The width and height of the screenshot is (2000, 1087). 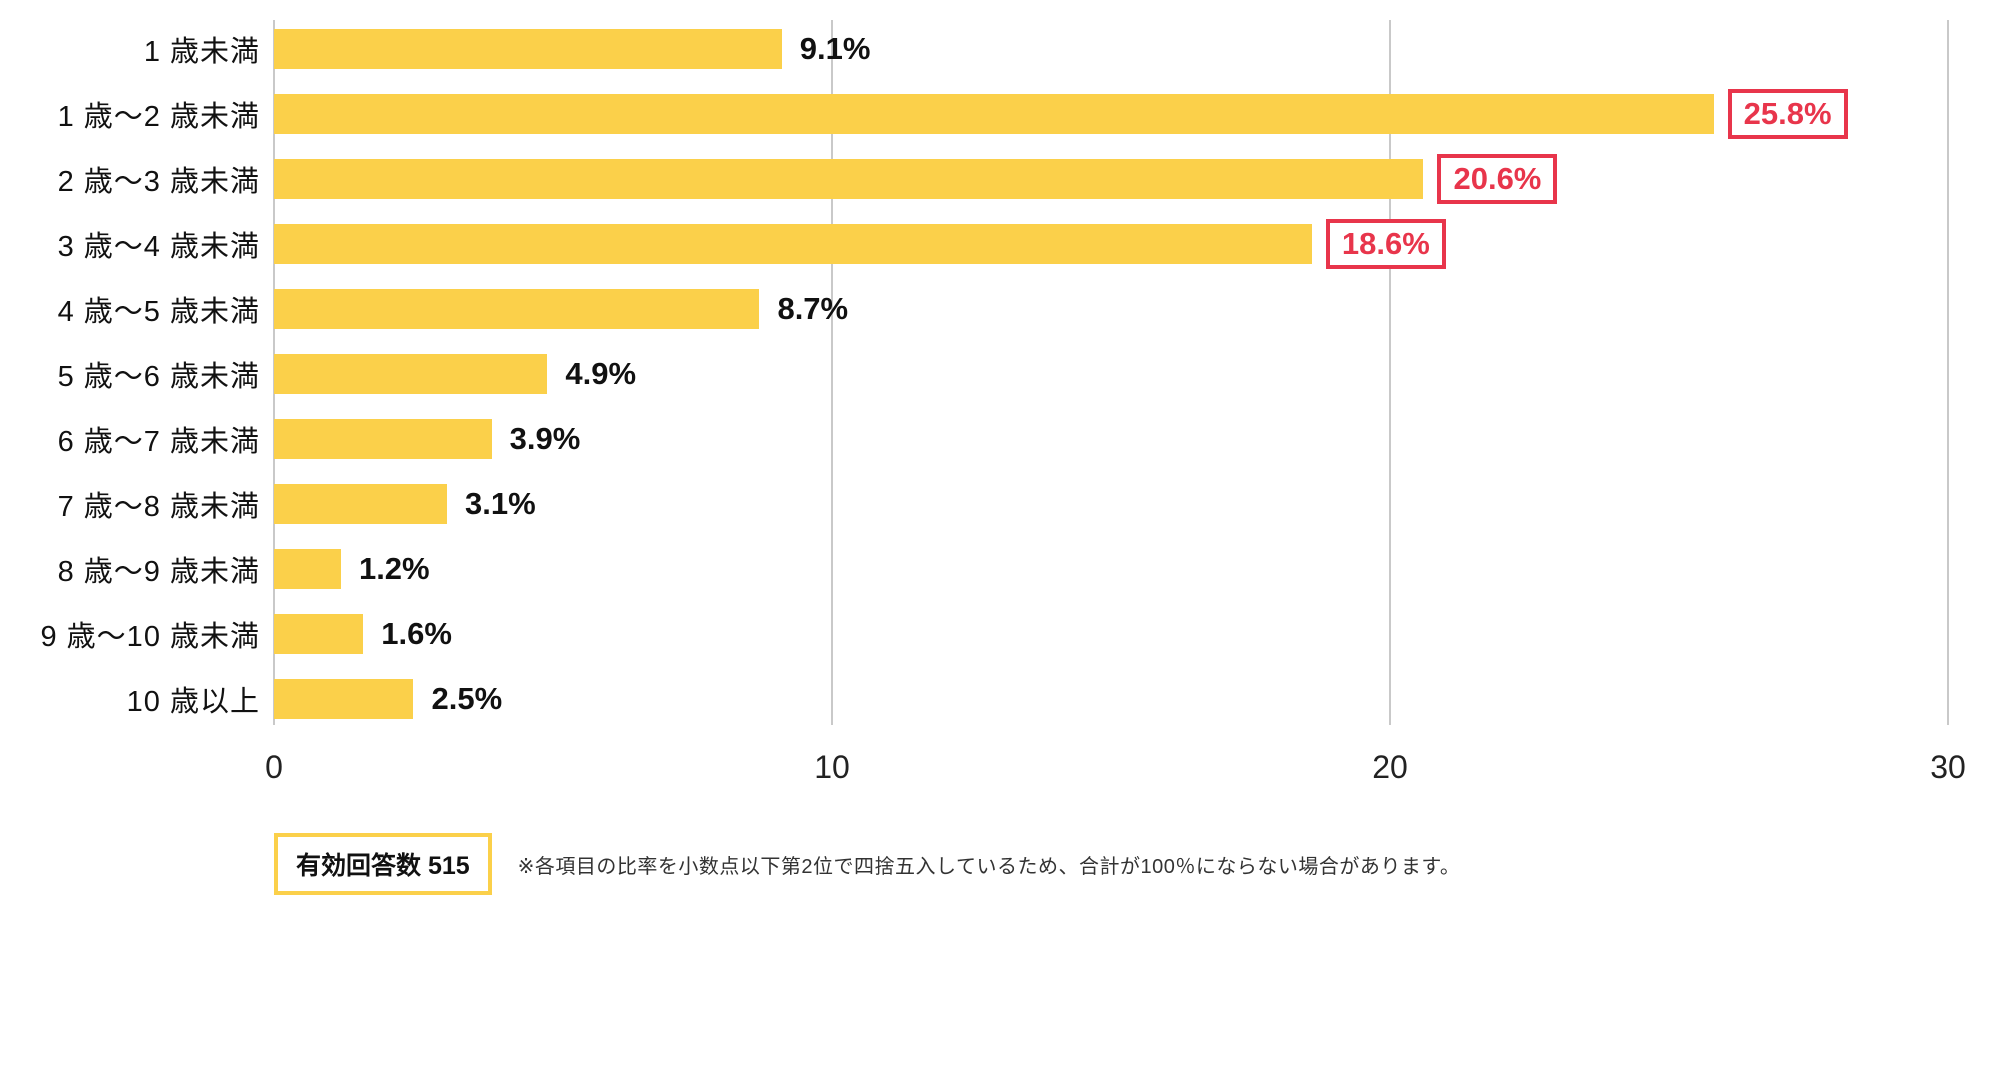 What do you see at coordinates (158, 506) in the screenshot?
I see `category-label: 7 歳～8 歳未満` at bounding box center [158, 506].